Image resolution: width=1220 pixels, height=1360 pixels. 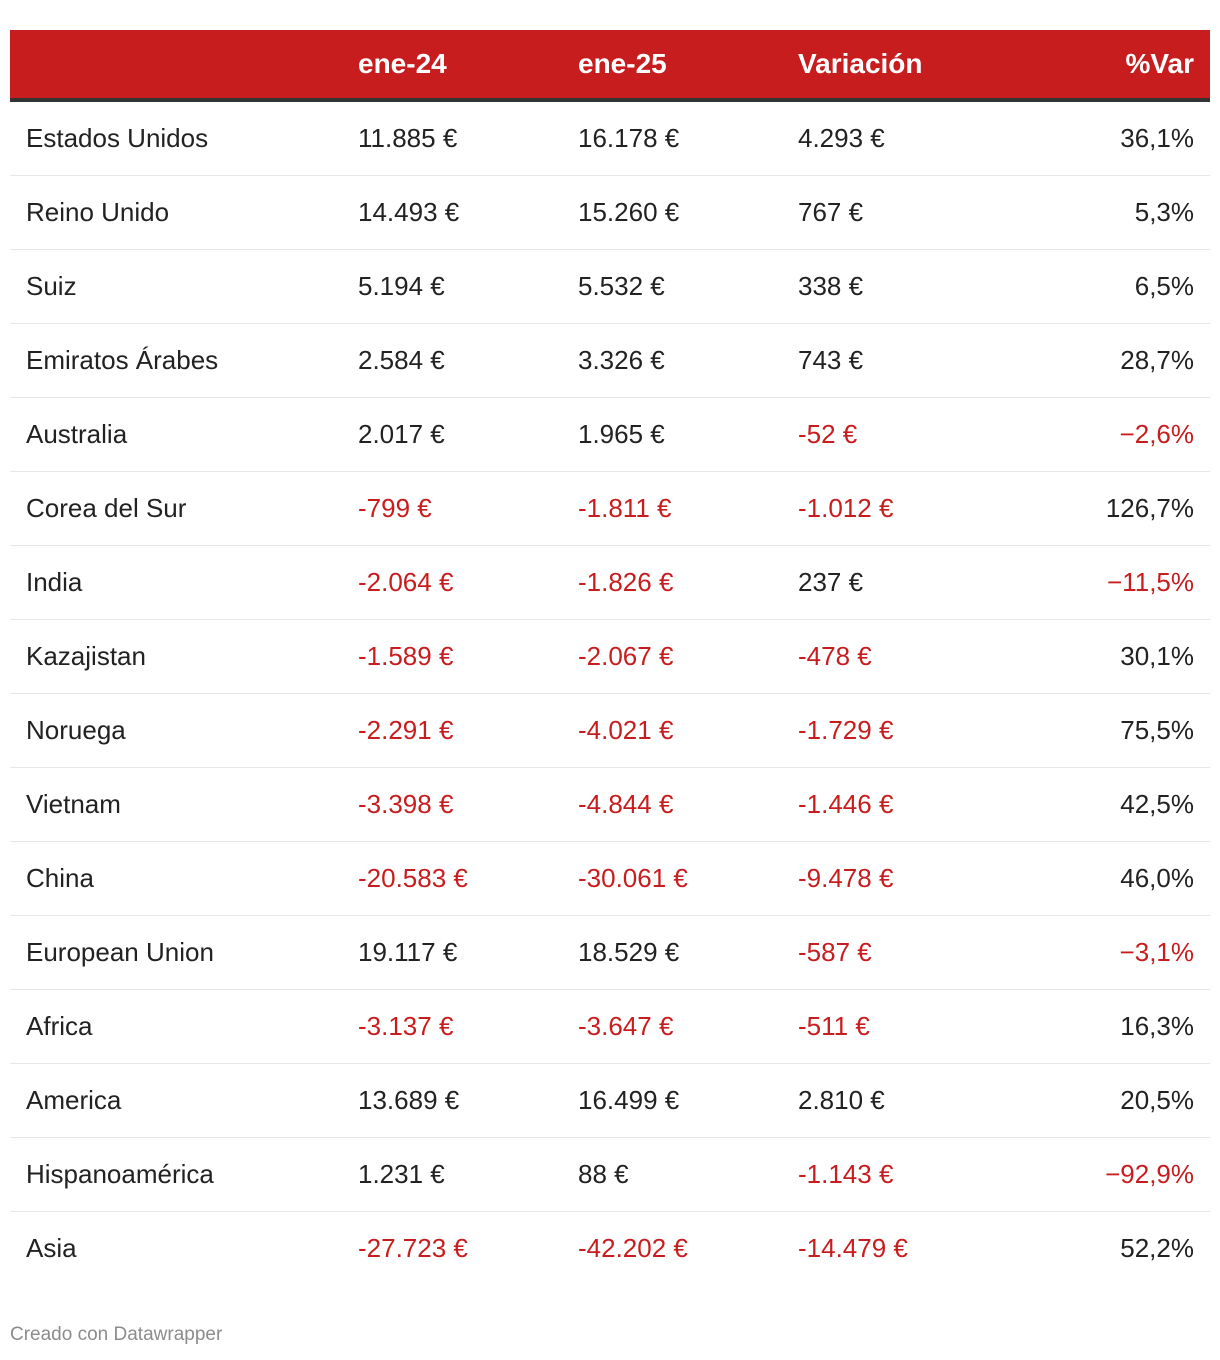 I want to click on row-pct-var: 52,2%, so click(x=1157, y=1248).